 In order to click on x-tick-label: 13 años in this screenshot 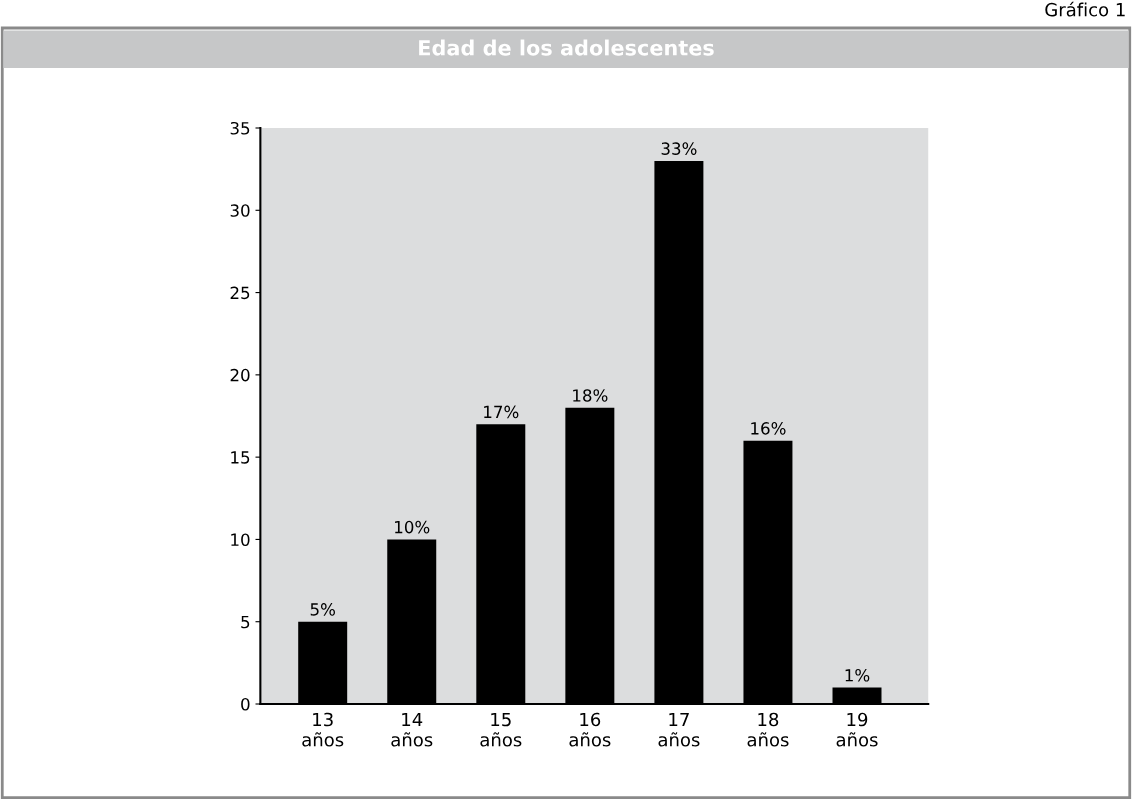, I will do `click(323, 729)`.